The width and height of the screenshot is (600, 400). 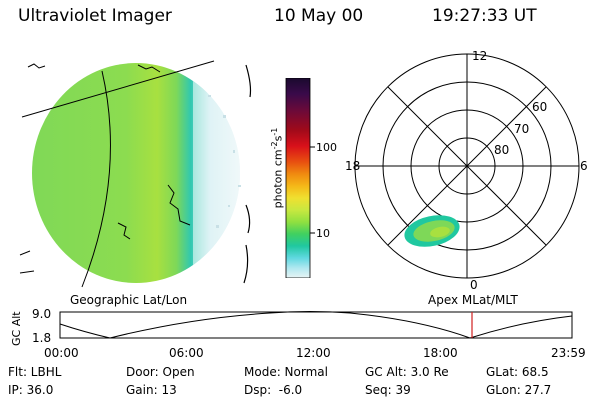 What do you see at coordinates (129, 300) in the screenshot?
I see `geographic-panel-label: Geographic Lat/Lon` at bounding box center [129, 300].